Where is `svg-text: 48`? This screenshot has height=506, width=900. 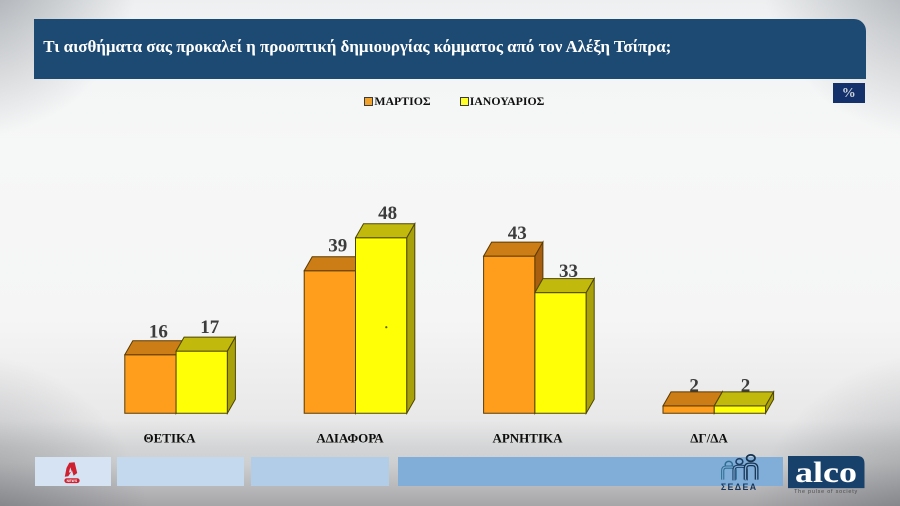
svg-text: 48 is located at coordinates (387, 213).